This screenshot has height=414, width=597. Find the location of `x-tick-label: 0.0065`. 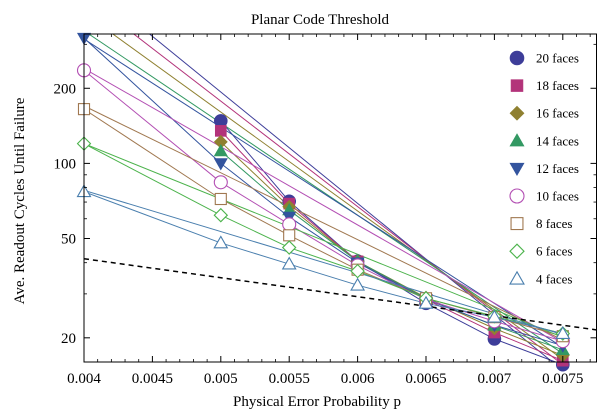

x-tick-label: 0.0065 is located at coordinates (425, 379).